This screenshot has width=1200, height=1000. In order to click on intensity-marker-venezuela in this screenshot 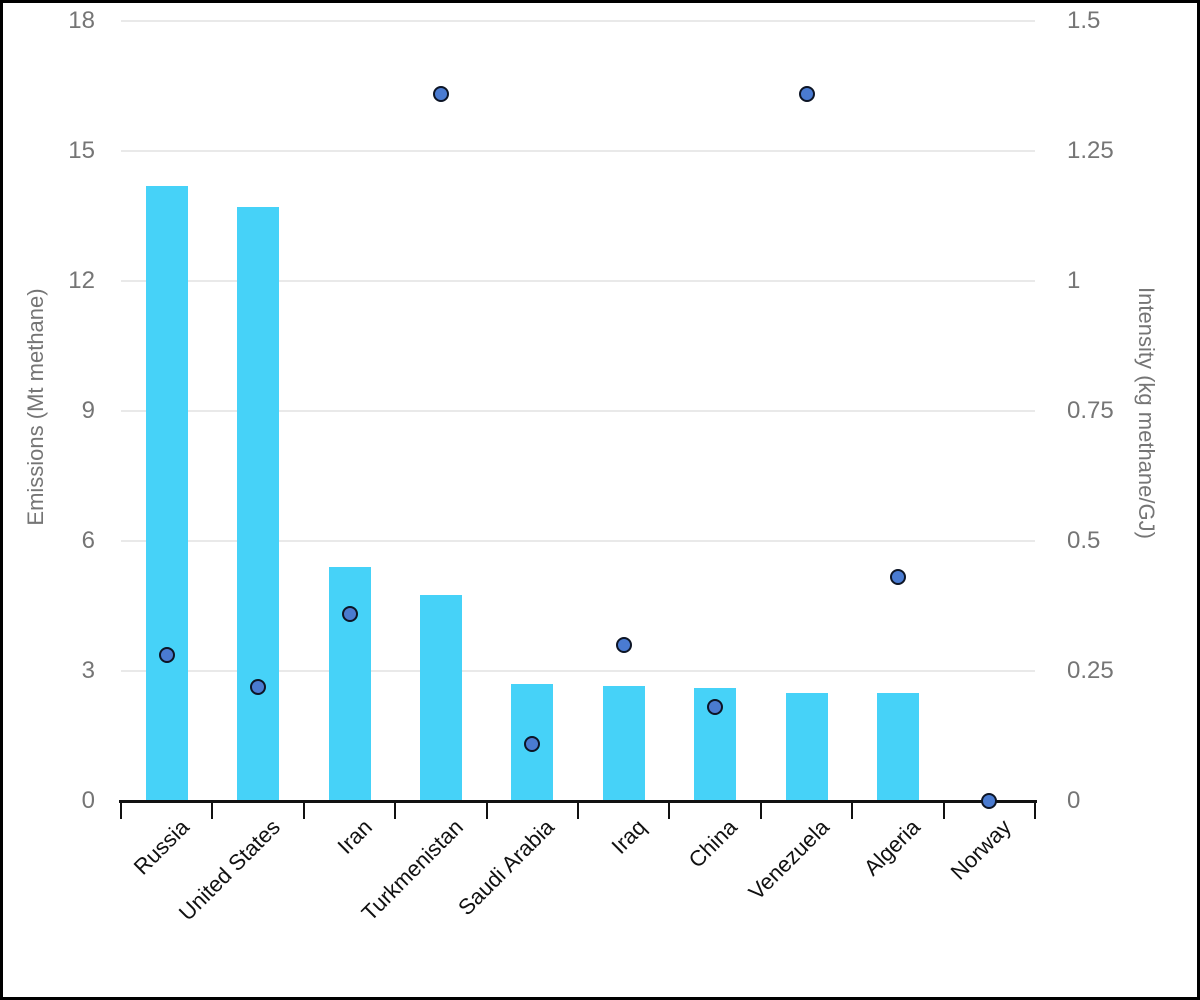, I will do `click(806, 93)`.